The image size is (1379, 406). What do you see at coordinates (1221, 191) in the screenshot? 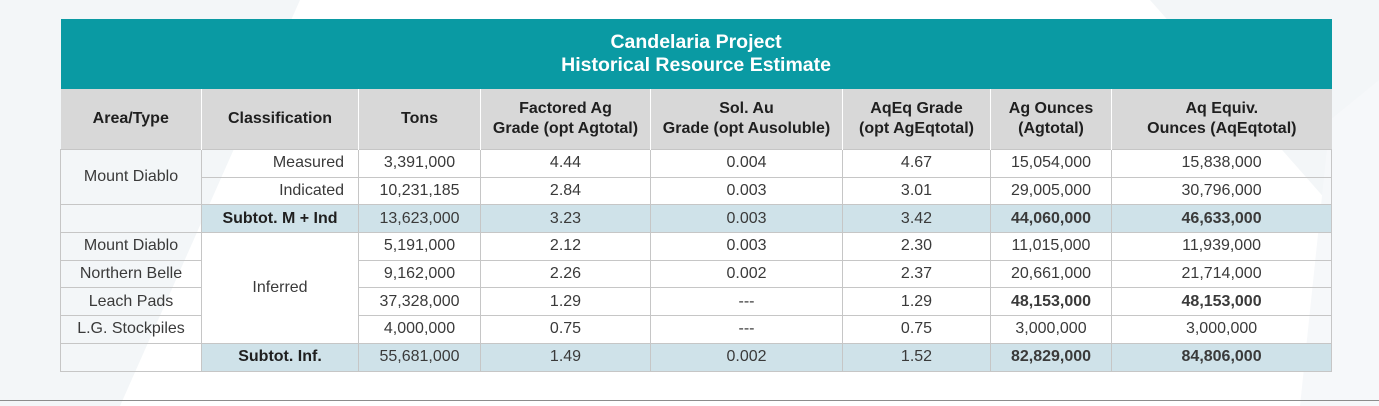
I see `cell-ageq-ounces: 30,796,000` at bounding box center [1221, 191].